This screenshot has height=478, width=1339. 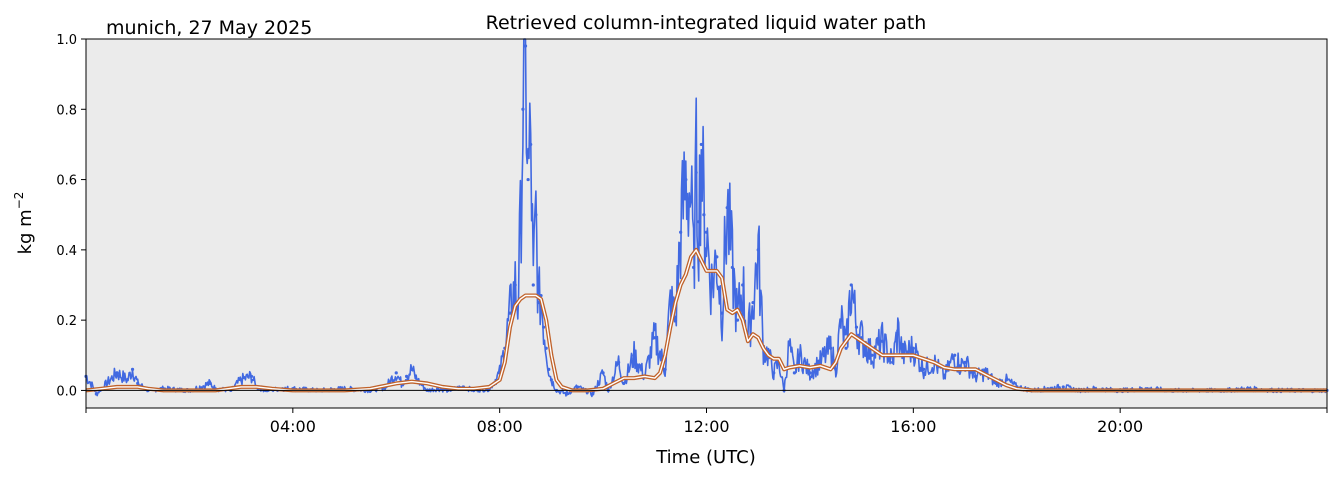 What do you see at coordinates (66, 391) in the screenshot?
I see `y-tick-label: 0.0` at bounding box center [66, 391].